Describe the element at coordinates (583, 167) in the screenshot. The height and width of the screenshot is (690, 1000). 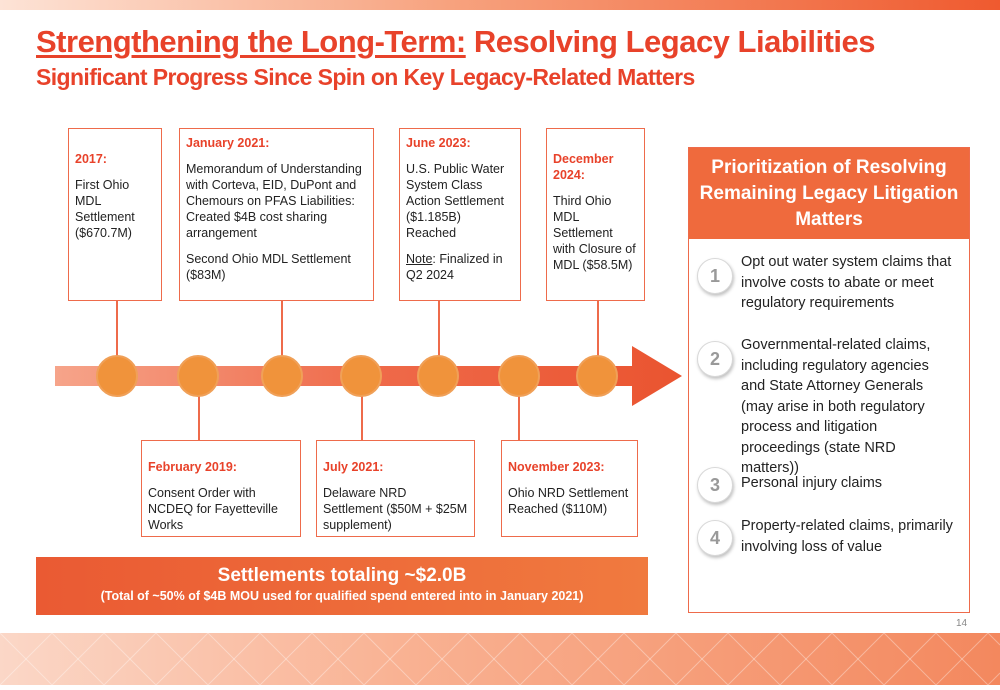
I see `event-date: December 2024:` at that location.